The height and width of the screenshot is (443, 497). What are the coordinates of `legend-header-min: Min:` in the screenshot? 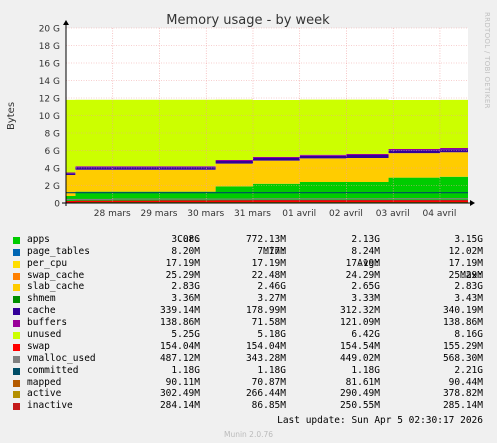 It's located at (274, 251).